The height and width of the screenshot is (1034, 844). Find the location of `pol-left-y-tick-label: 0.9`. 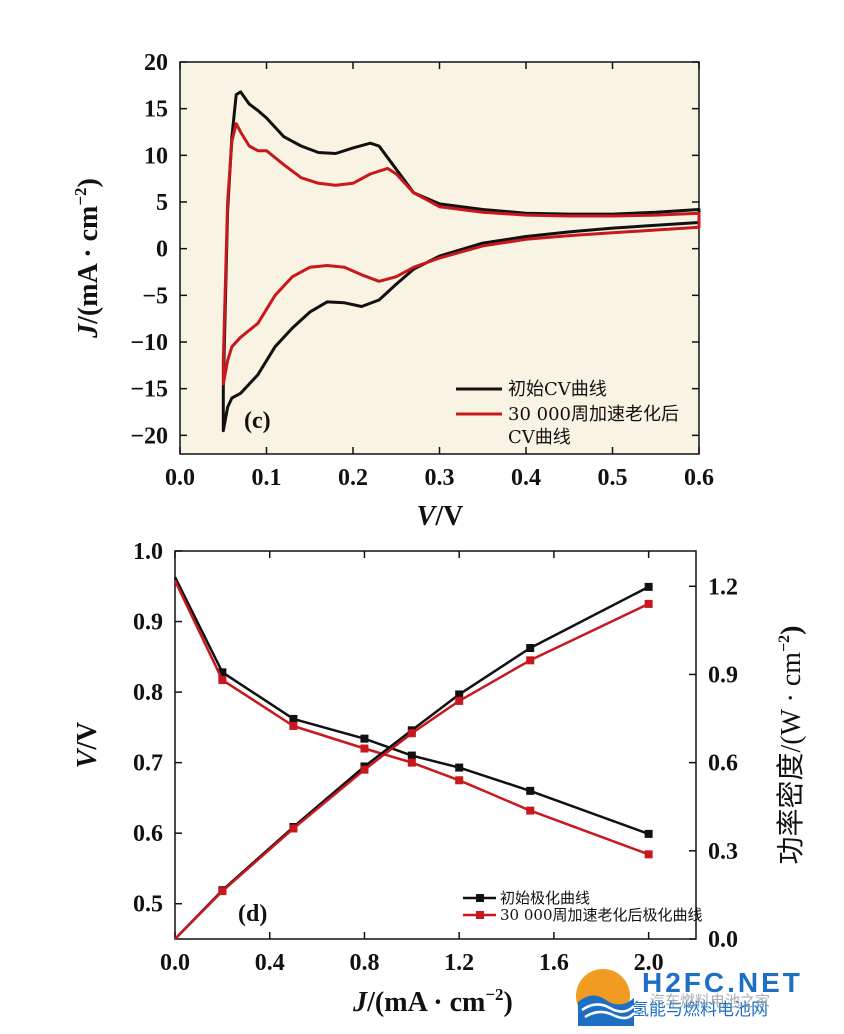

pol-left-y-tick-label: 0.9 is located at coordinates (148, 623).